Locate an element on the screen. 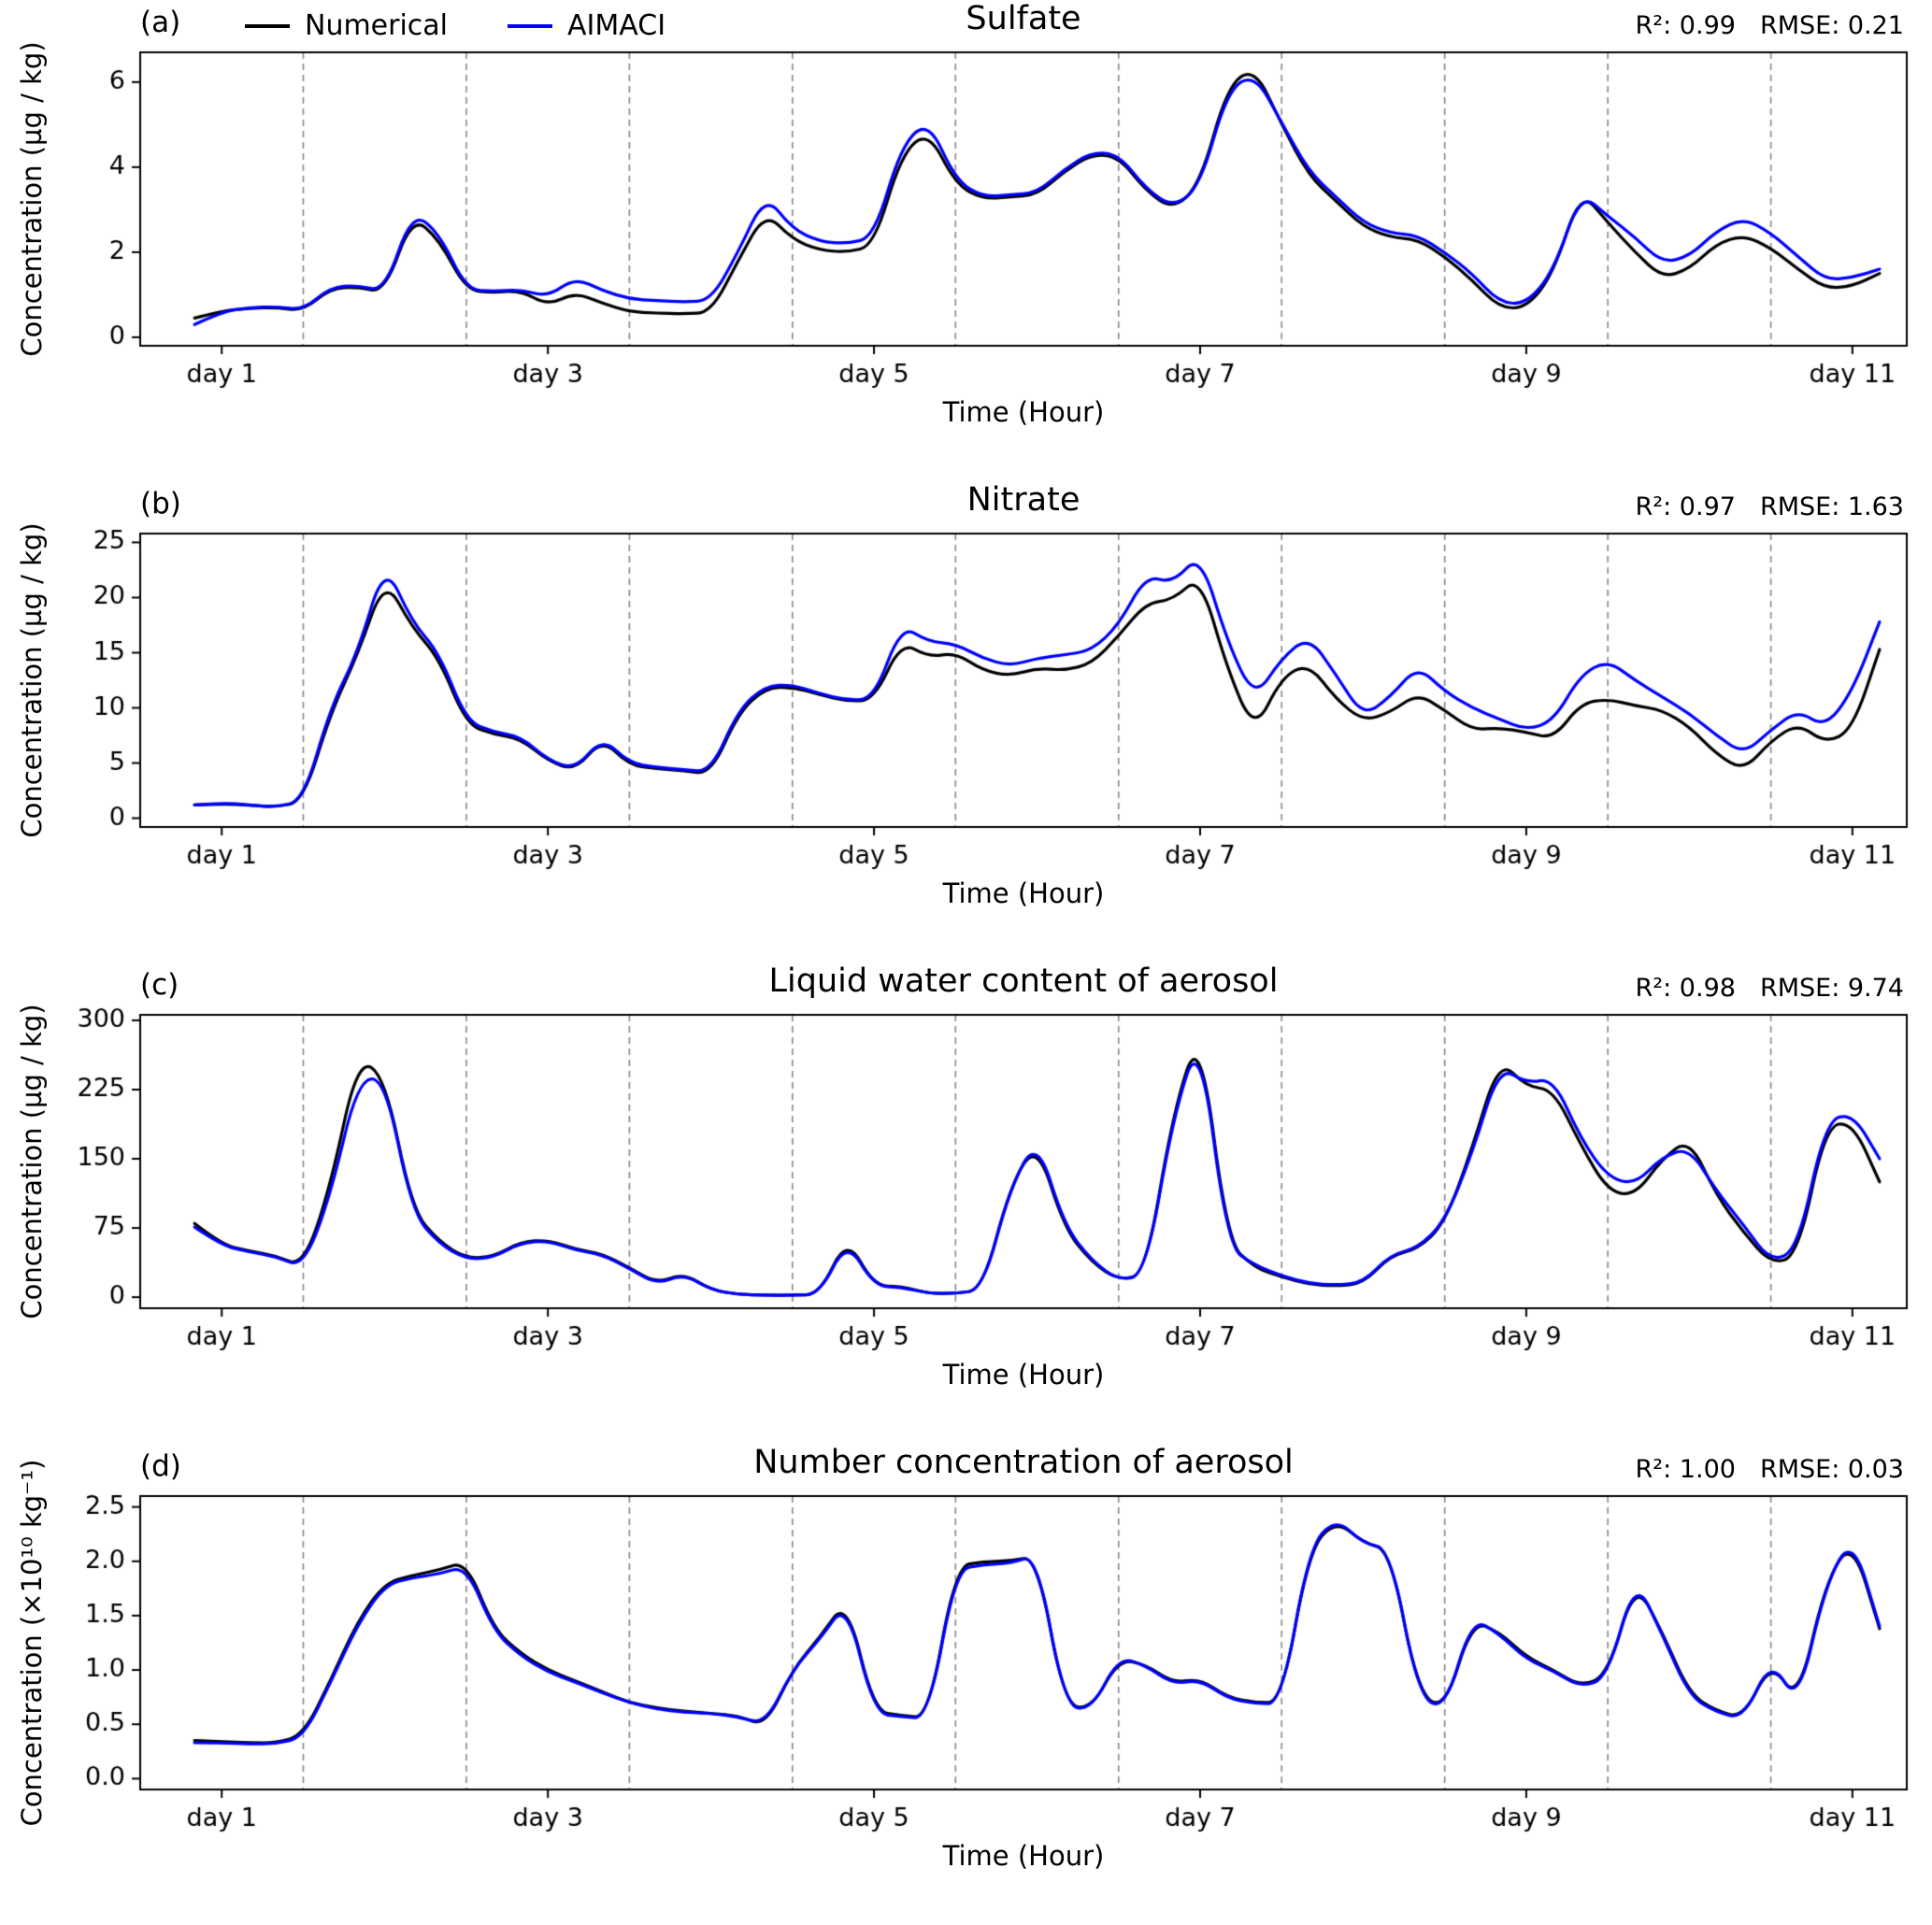 This screenshot has width=1932, height=1925. r2-stat: R²: 0.97 is located at coordinates (1685, 506).